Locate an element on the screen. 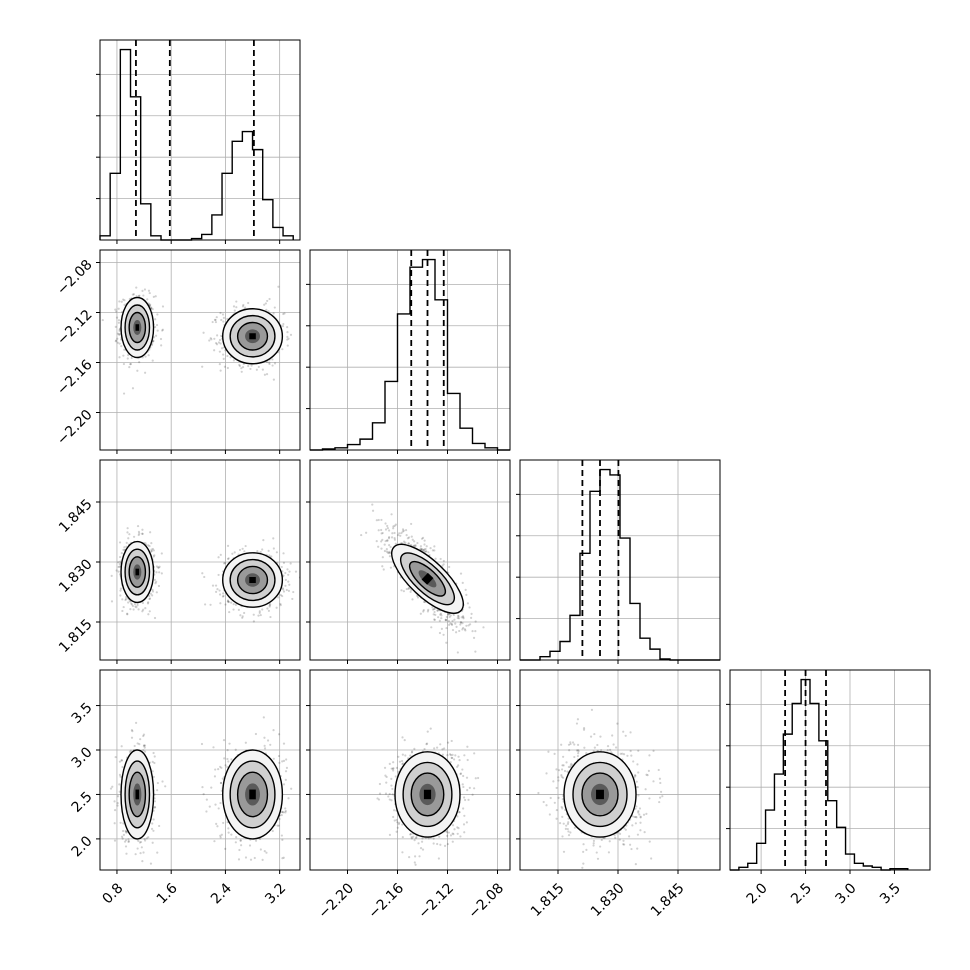 The image size is (970, 970). scatter-panel is located at coordinates (198, 351).